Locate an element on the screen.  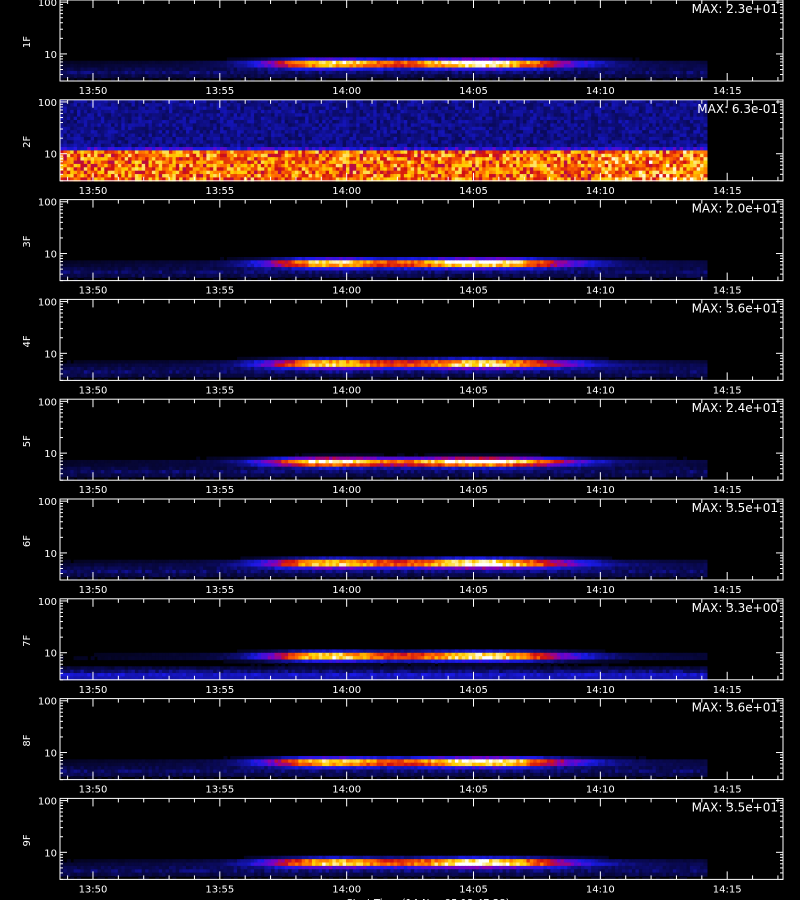
max-annotation: MAX: 2.3e+01 is located at coordinates (735, 9).